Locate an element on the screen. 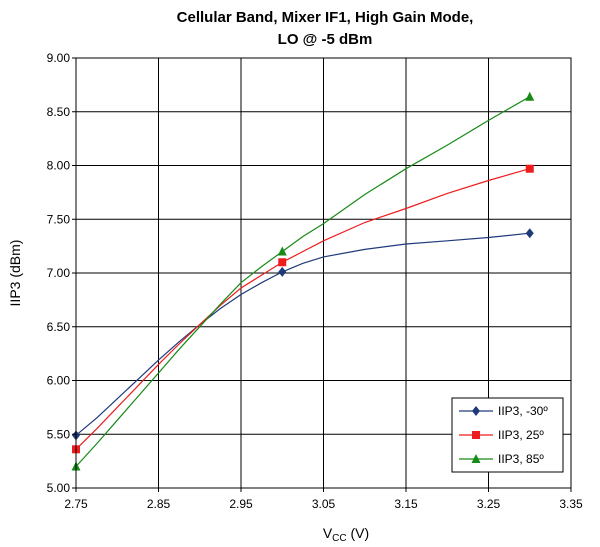 The height and width of the screenshot is (547, 600). x-tick-label: 3.25 is located at coordinates (489, 504).